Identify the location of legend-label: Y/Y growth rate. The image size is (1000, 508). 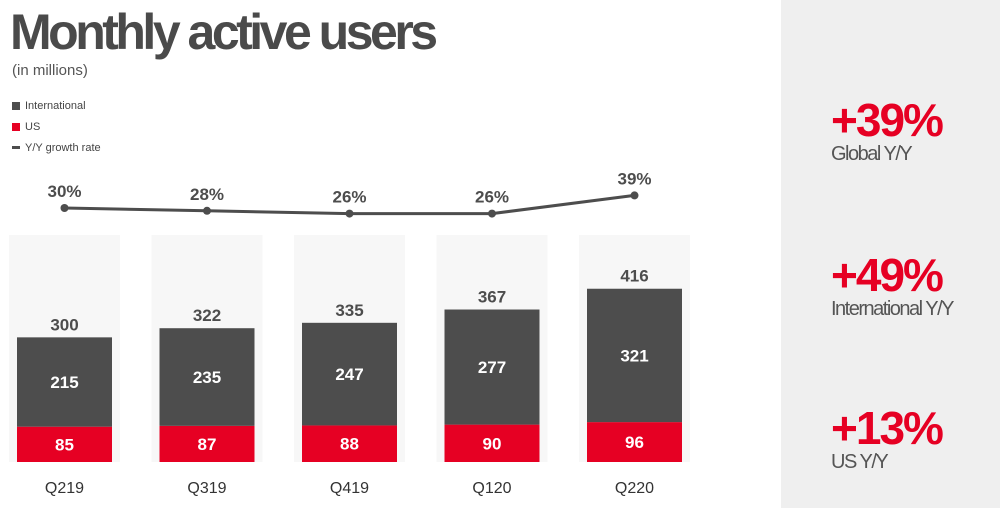
(63, 147).